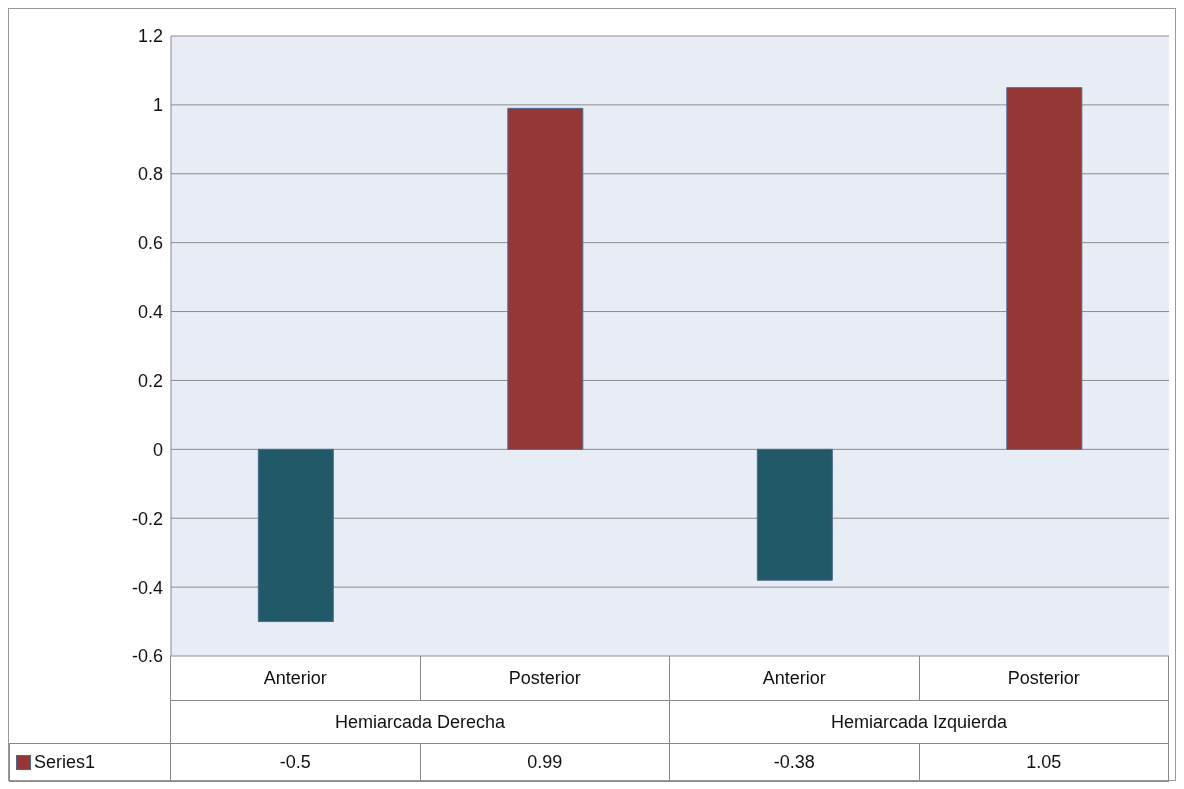 This screenshot has height=789, width=1184. What do you see at coordinates (545, 763) in the screenshot?
I see `data-label: 0.99` at bounding box center [545, 763].